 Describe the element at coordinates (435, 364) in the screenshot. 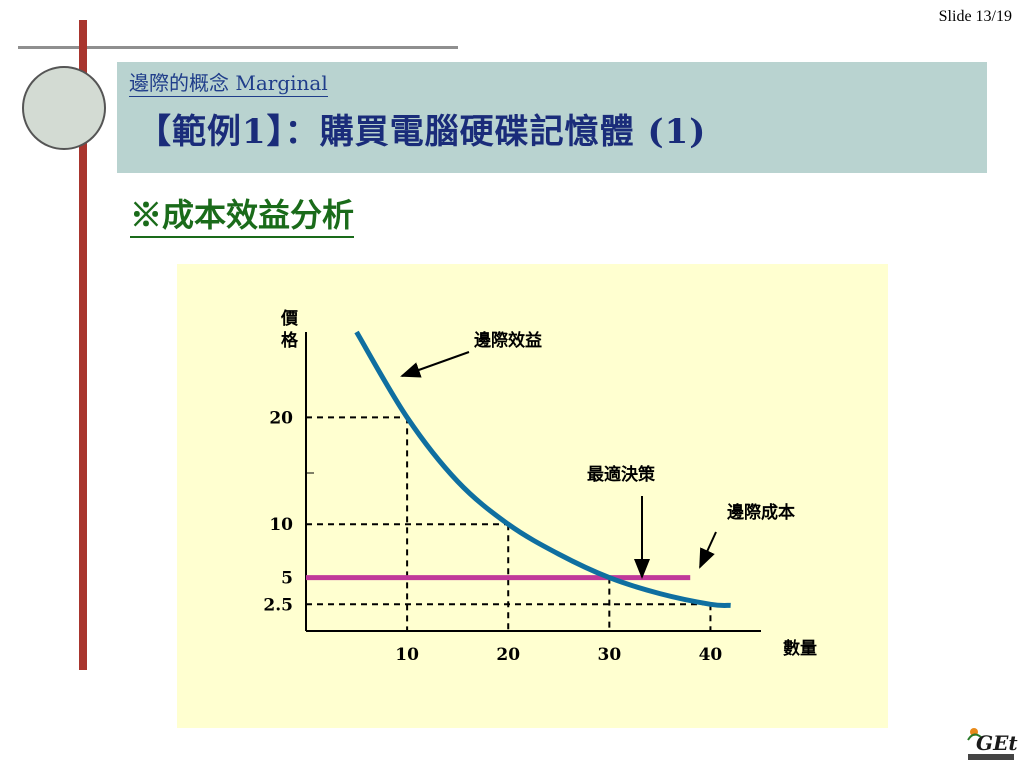

I see `benefit-arrow` at that location.